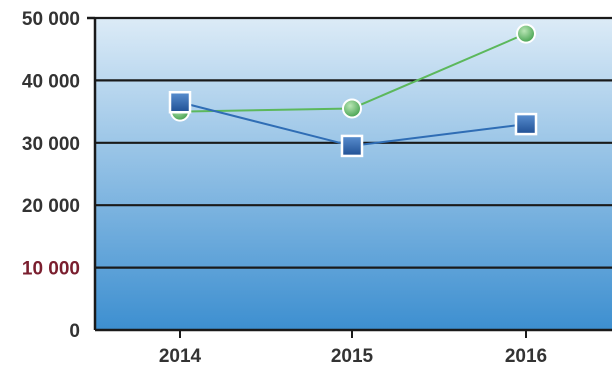 This screenshot has width=612, height=367. What do you see at coordinates (180, 356) in the screenshot?
I see `x-tick-label: 2014` at bounding box center [180, 356].